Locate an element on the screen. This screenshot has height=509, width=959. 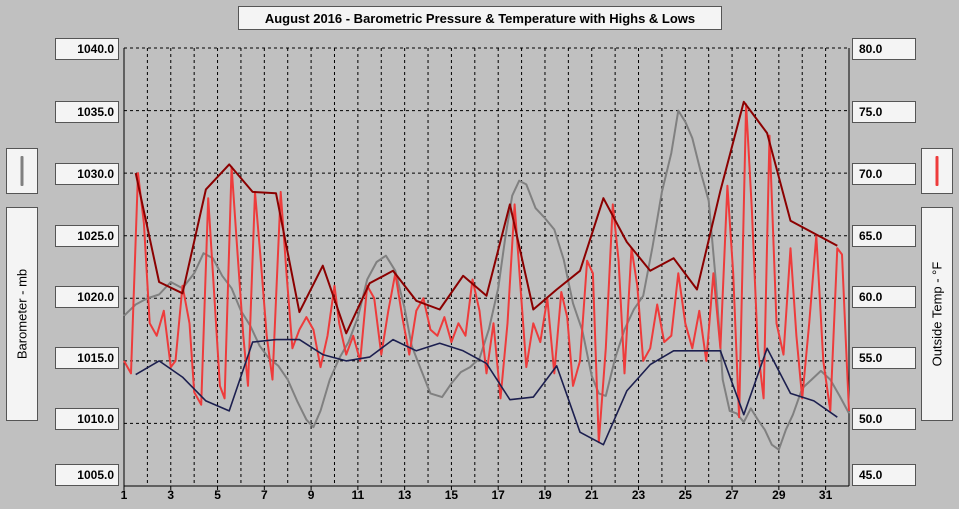
x-tick-label: 17 is located at coordinates (499, 495).